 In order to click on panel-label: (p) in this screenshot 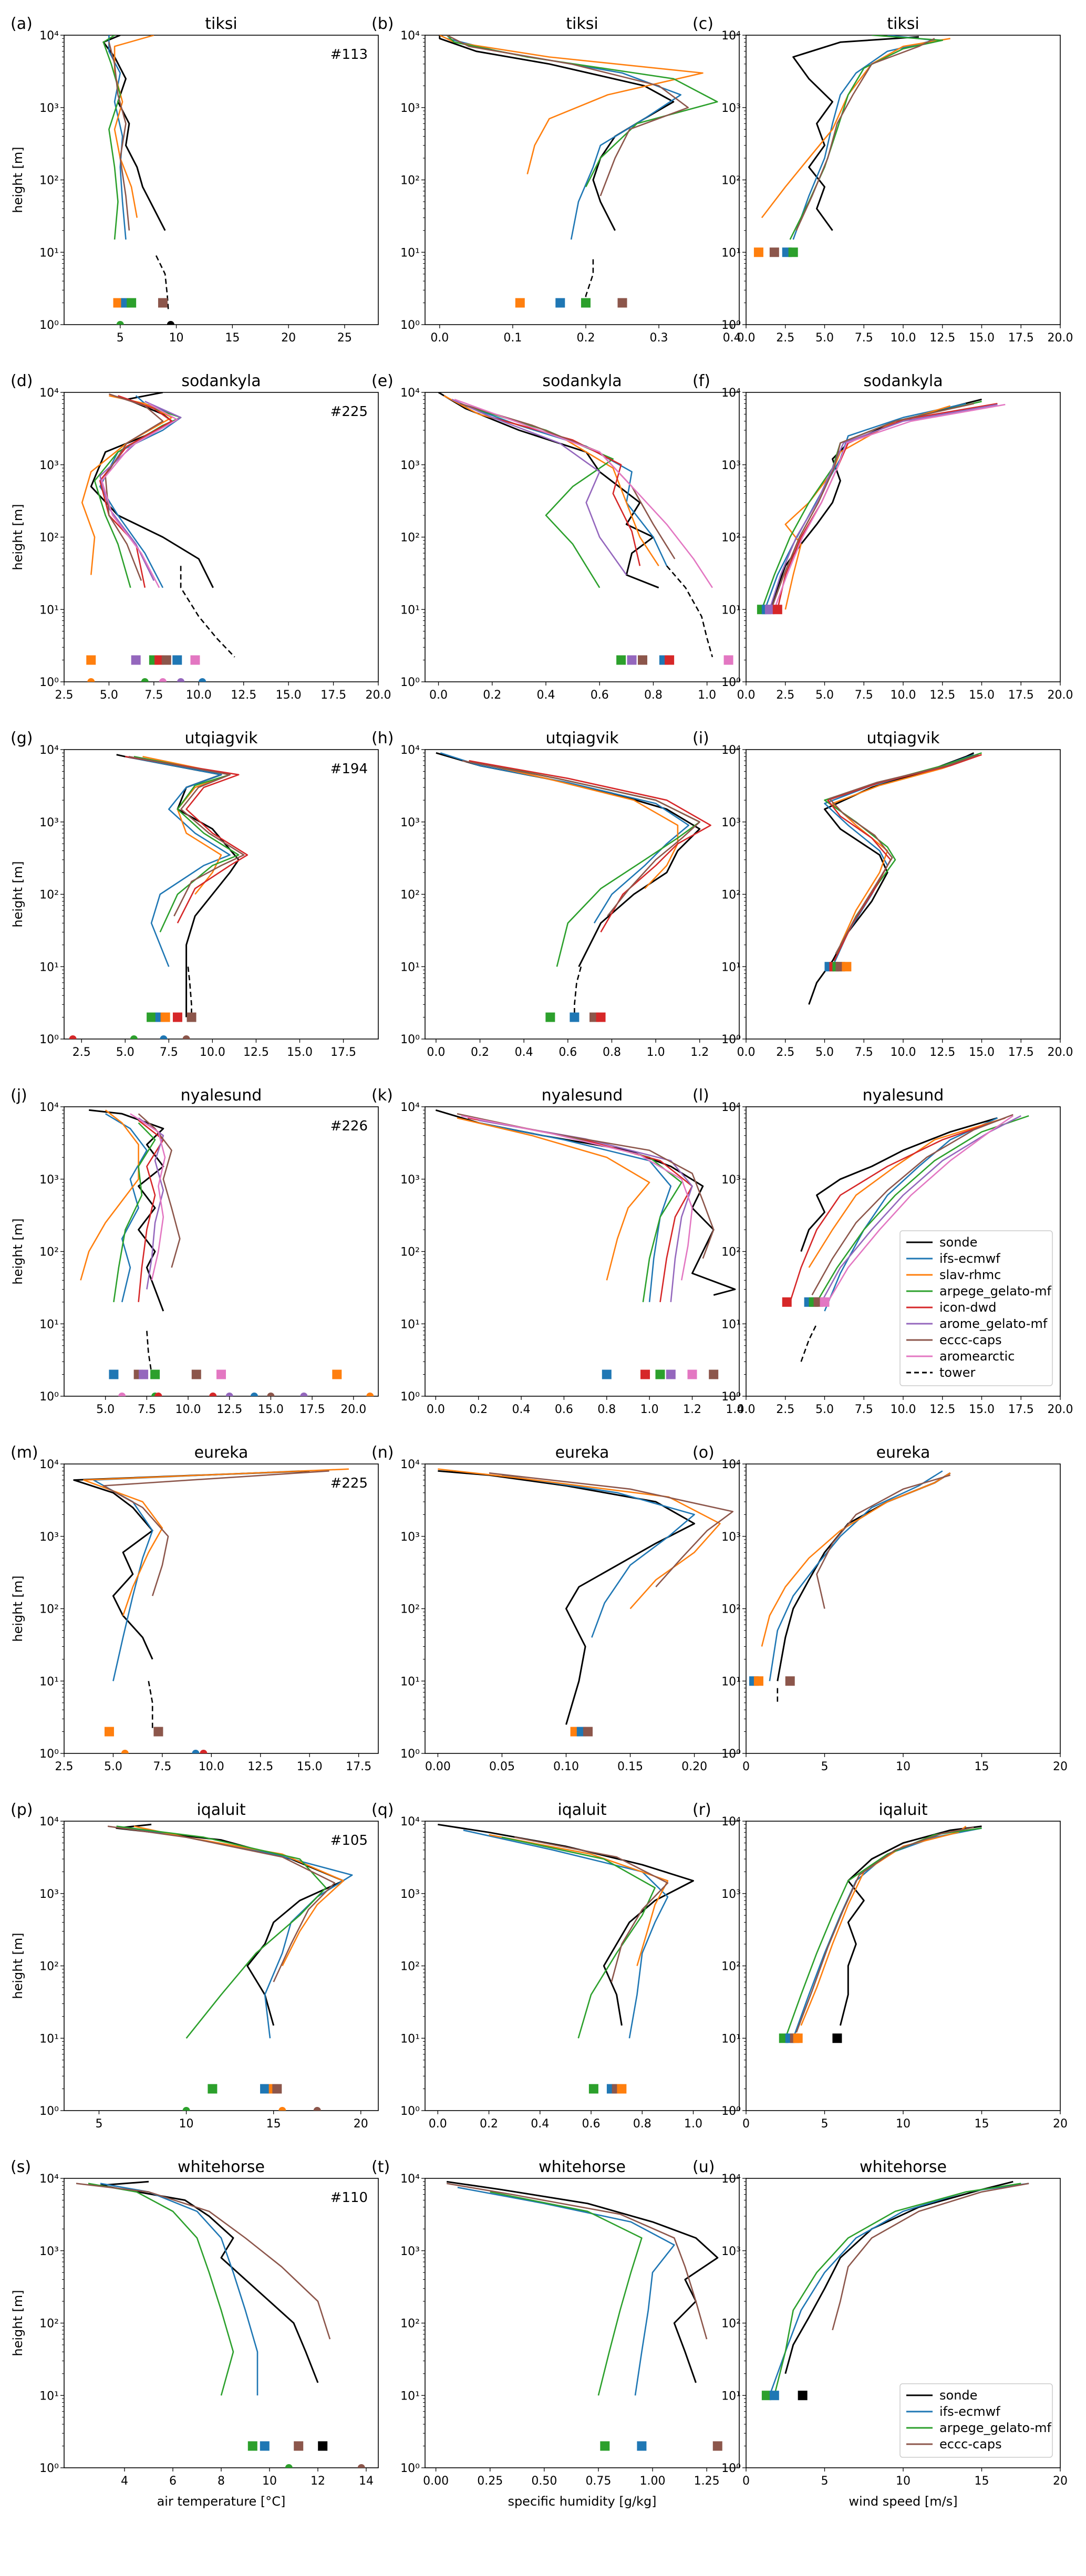, I will do `click(22, 1810)`.